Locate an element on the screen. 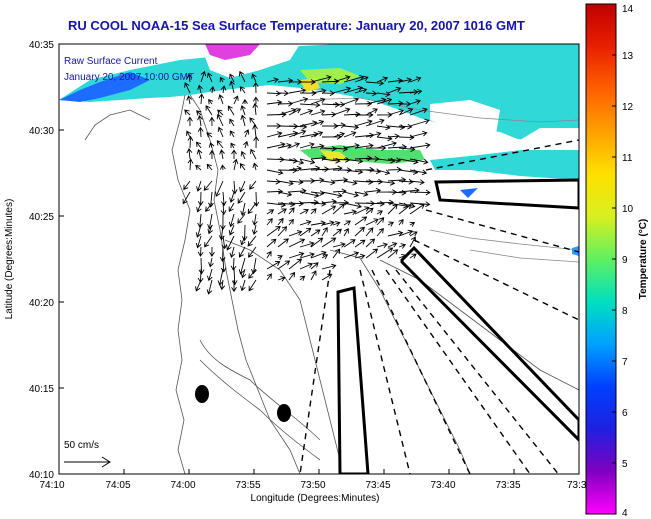  colorbar-tick-label: 9 is located at coordinates (625, 260).